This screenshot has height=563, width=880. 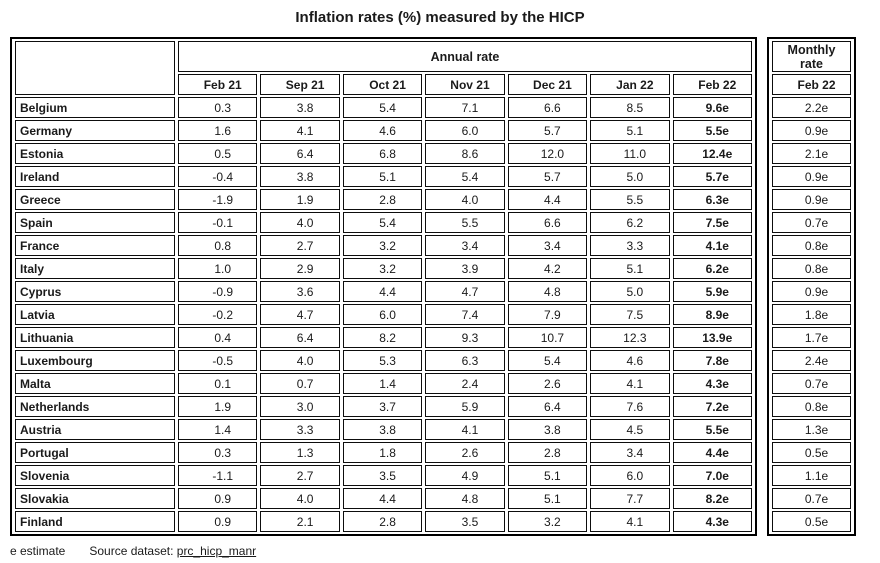 What do you see at coordinates (300, 429) in the screenshot?
I see `annual-value-cell: 3.3` at bounding box center [300, 429].